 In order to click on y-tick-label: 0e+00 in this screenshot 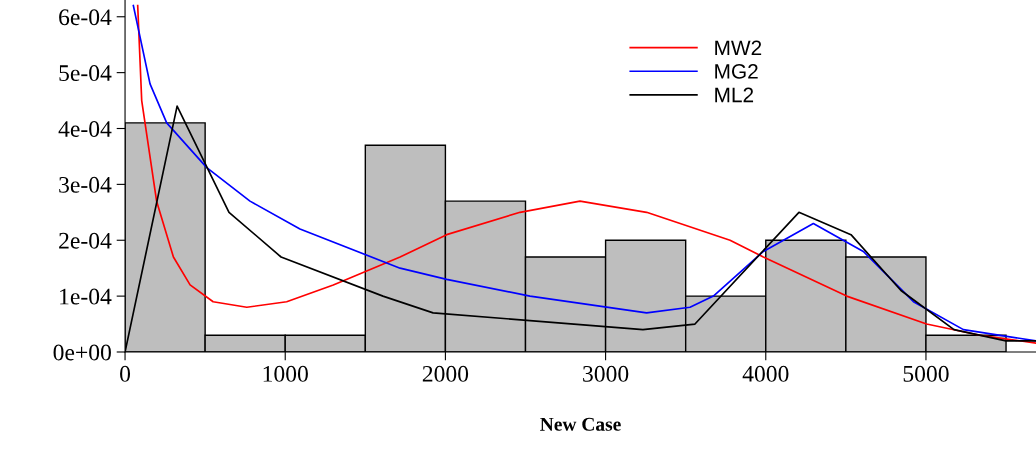, I will do `click(82, 352)`.